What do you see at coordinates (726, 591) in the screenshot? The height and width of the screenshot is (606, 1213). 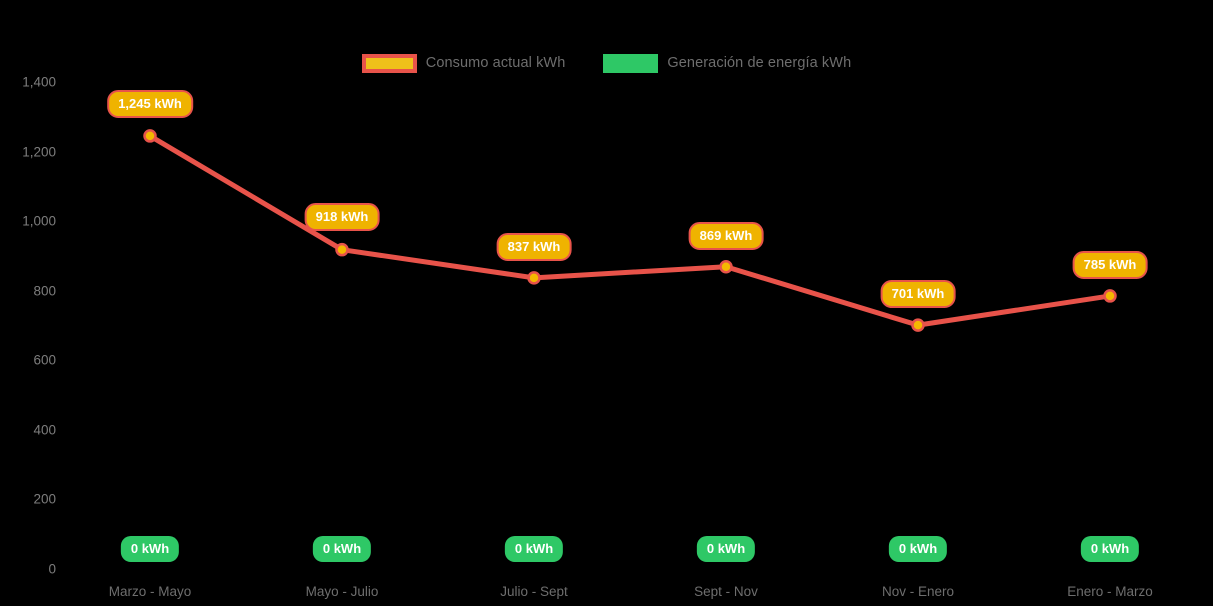 I see `x-axis-tick-label: Sept - Nov` at bounding box center [726, 591].